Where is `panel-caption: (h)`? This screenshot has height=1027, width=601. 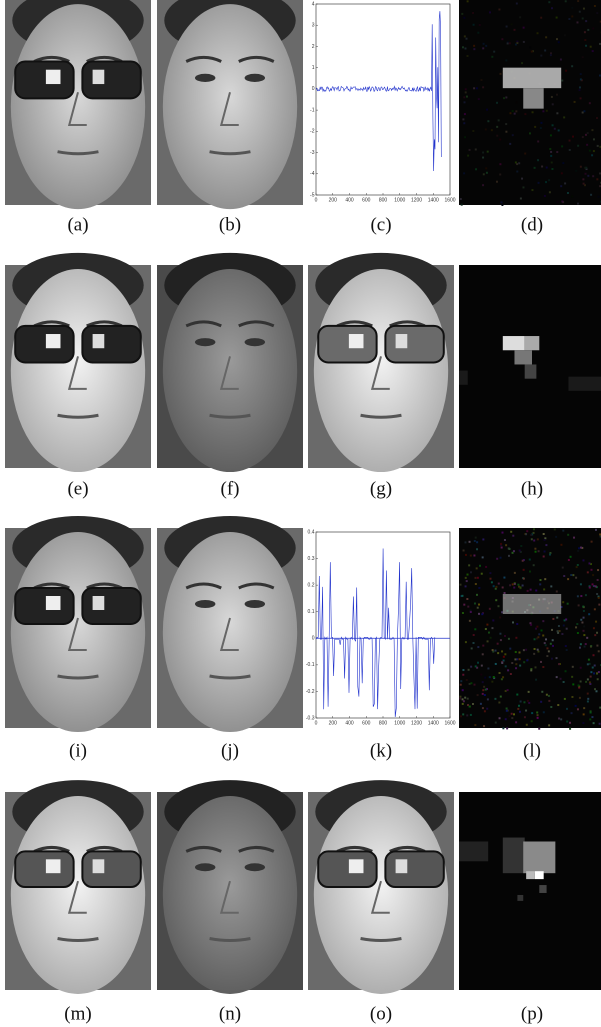 panel-caption: (h) is located at coordinates (532, 488).